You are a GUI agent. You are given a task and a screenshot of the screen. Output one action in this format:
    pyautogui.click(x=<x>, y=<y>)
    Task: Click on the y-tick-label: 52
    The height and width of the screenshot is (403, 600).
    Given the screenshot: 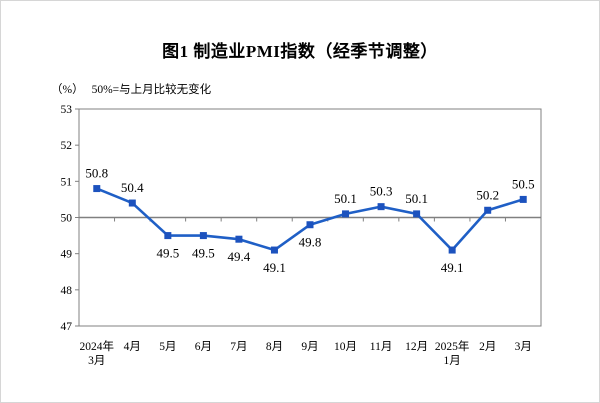 What is the action you would take?
    pyautogui.click(x=67, y=146)
    